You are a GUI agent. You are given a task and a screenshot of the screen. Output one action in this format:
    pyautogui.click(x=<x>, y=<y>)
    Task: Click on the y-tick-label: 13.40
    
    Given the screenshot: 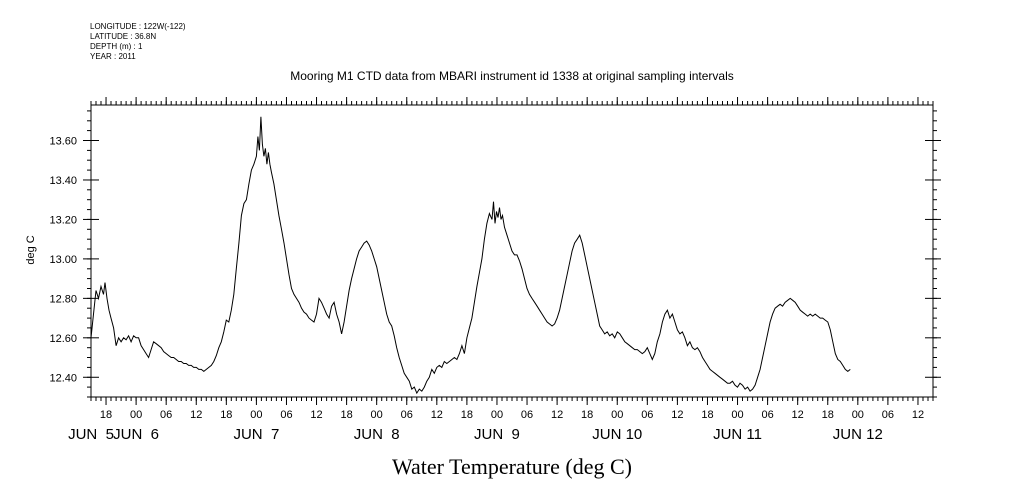 What is the action you would take?
    pyautogui.click(x=63, y=181)
    